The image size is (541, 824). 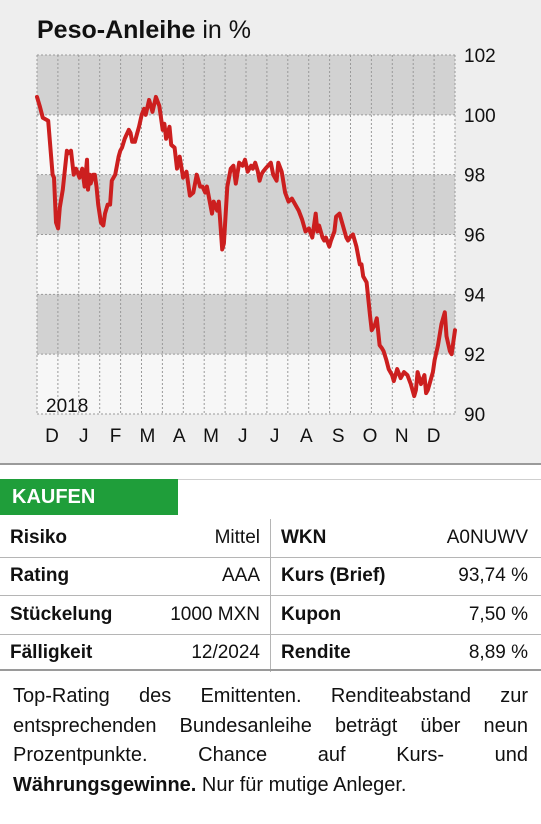 What do you see at coordinates (474, 236) in the screenshot?
I see `y-tick-label: 96` at bounding box center [474, 236].